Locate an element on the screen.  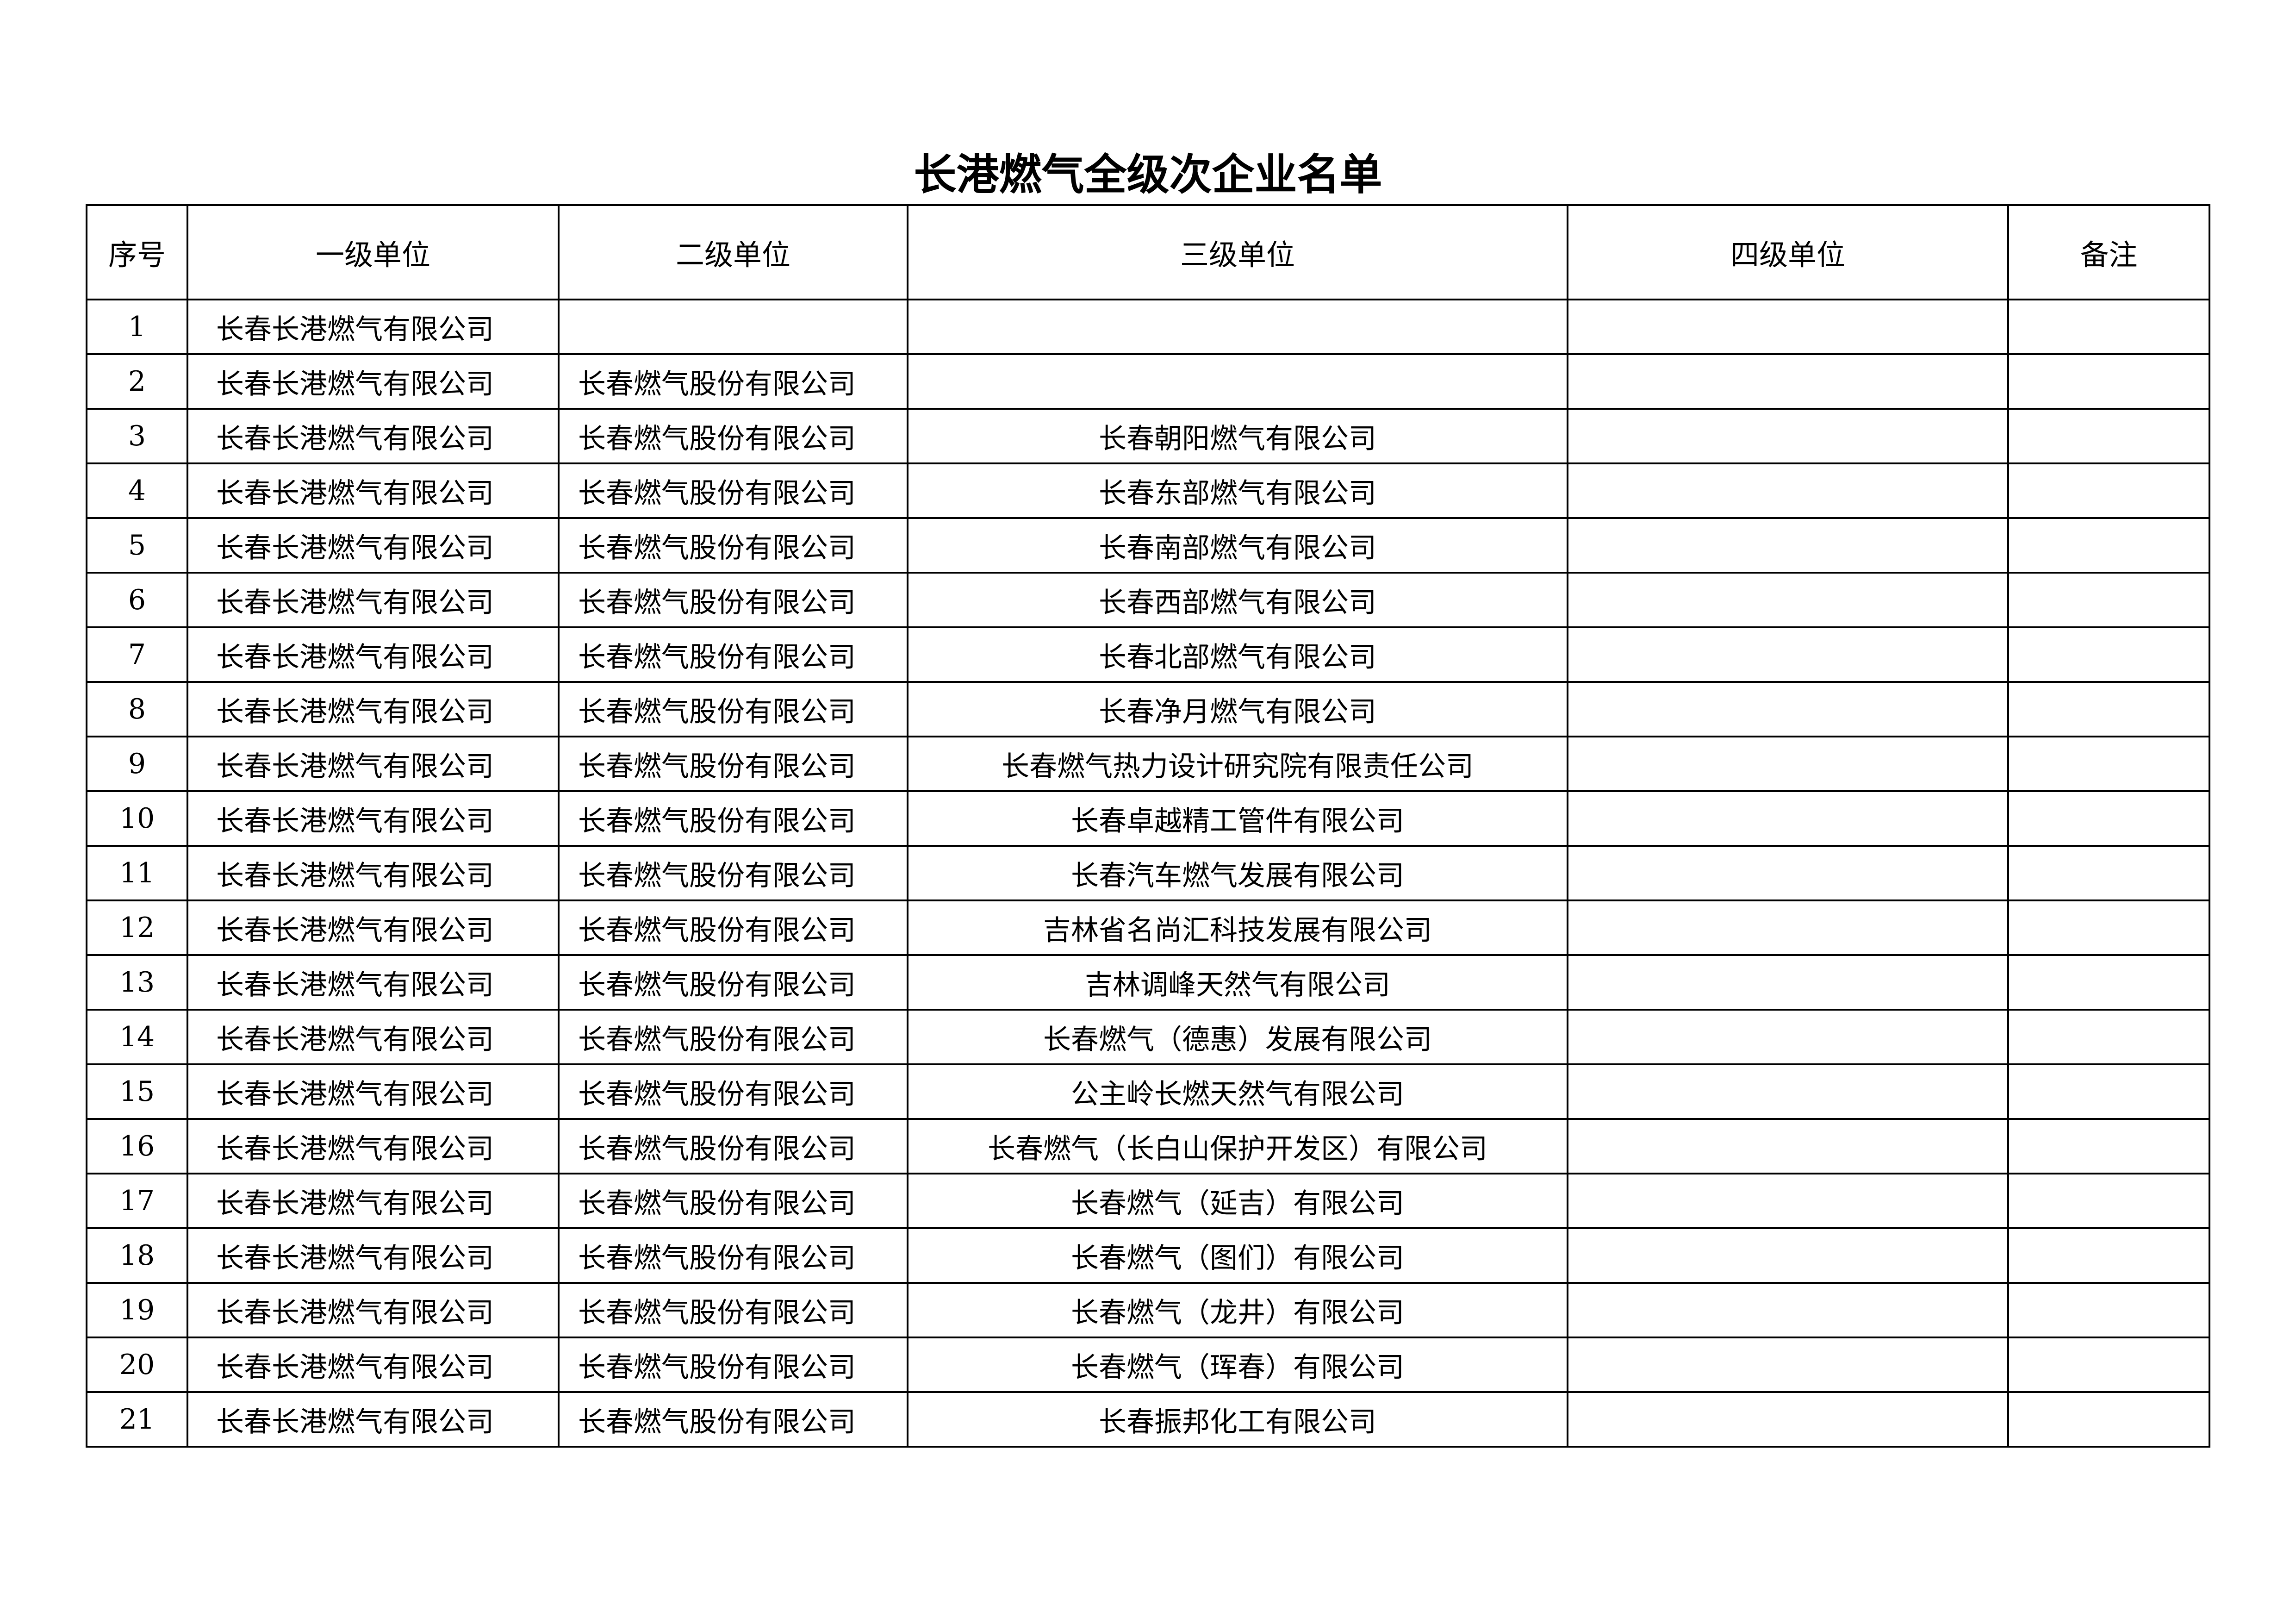
table-row: 2 长春长港燃气有限公司 长春燃气股份有限公司 is located at coordinates (1148, 381).